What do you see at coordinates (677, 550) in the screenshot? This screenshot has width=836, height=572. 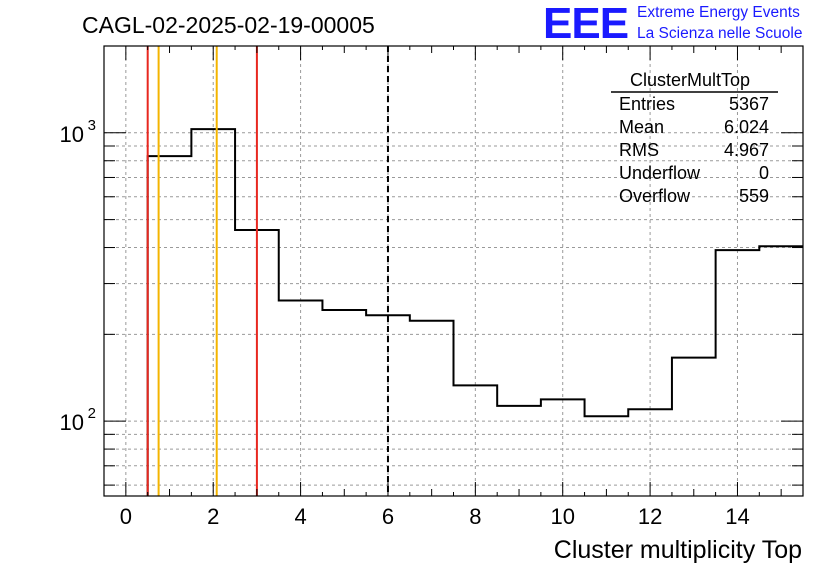 I see `x-axis-title: Cluster multiplicity Top` at bounding box center [677, 550].